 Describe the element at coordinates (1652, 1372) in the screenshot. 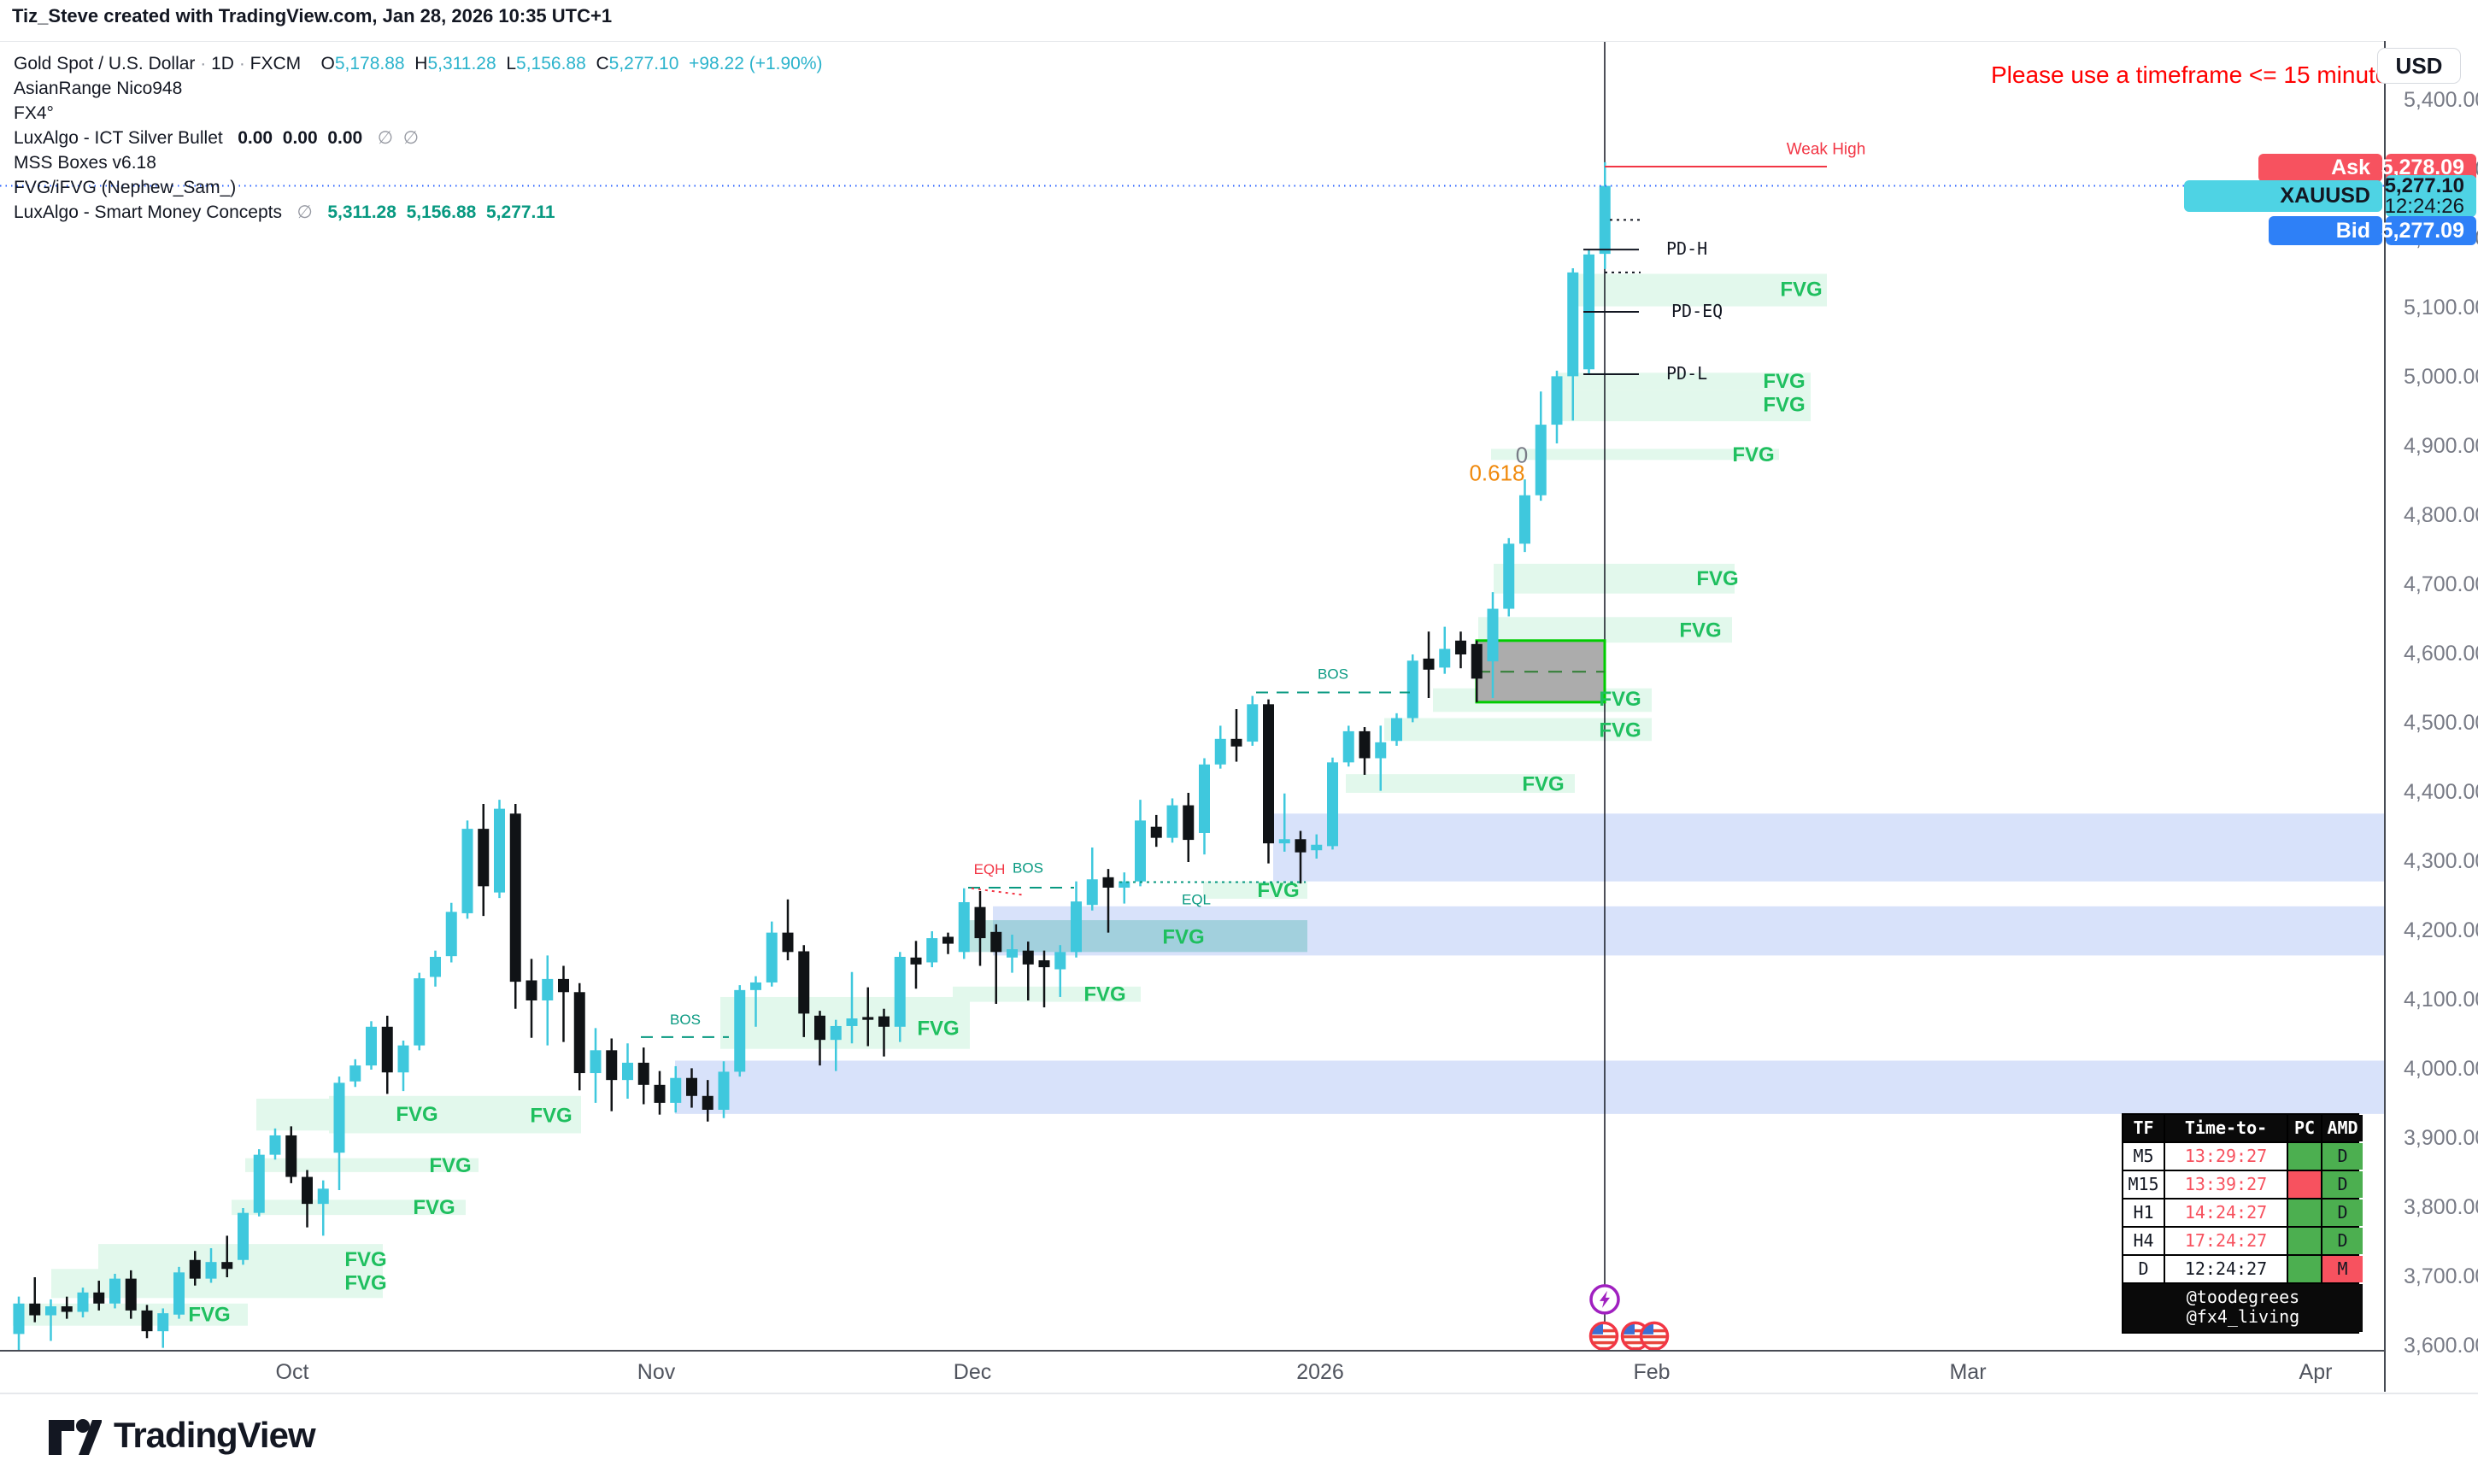

I see `time-tick-Feb: Feb` at that location.